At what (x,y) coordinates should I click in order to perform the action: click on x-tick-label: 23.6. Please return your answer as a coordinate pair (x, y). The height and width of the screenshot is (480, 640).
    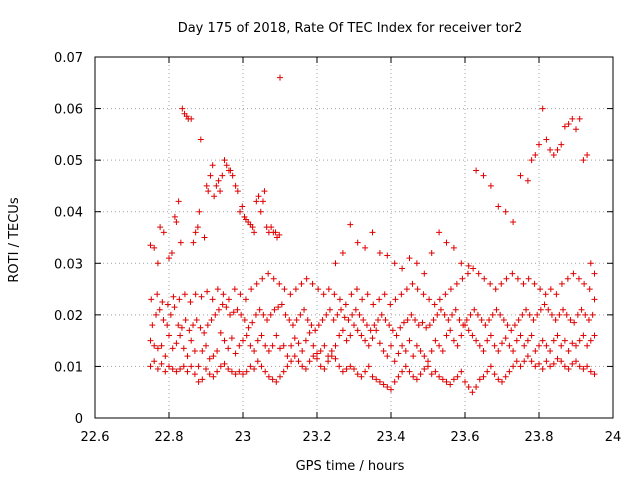
    Looking at the image, I should click on (465, 437).